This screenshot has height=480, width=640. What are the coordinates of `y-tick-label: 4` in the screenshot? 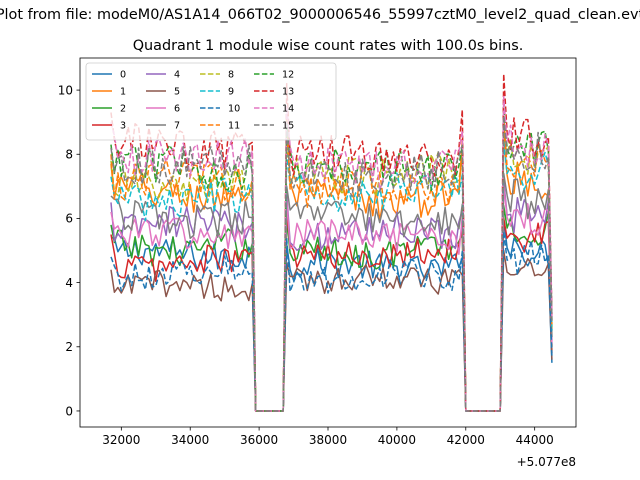 It's located at (69, 283).